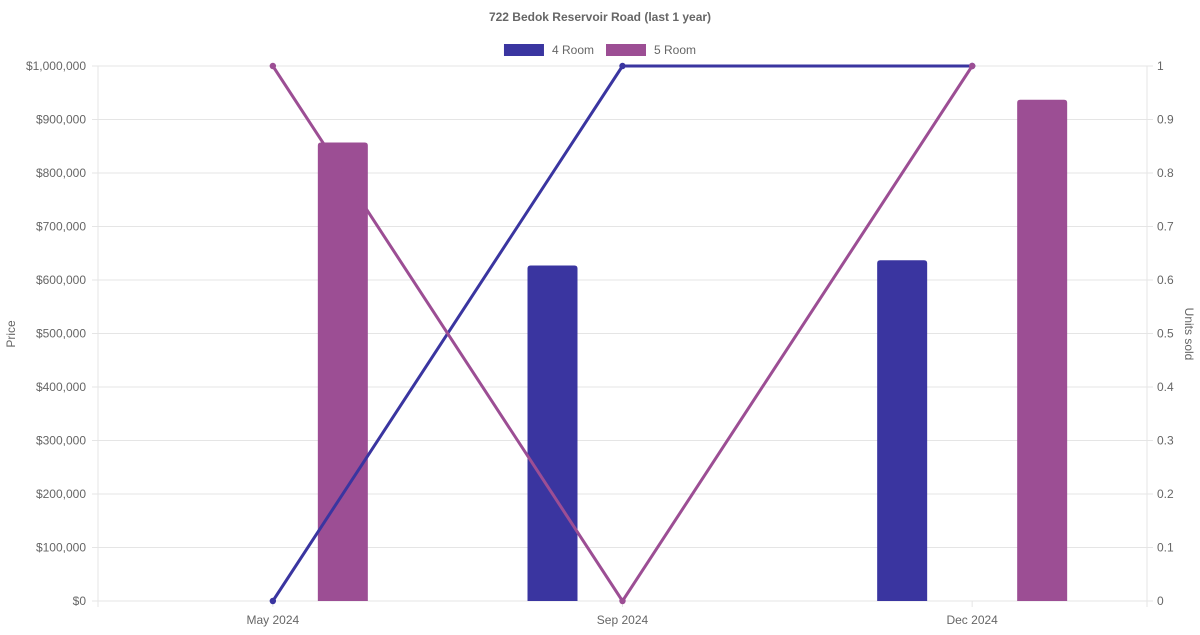 This screenshot has height=635, width=1200. Describe the element at coordinates (600, 17) in the screenshot. I see `chart-title: 722 Bedok Reservoir Road (last 1 year)` at that location.